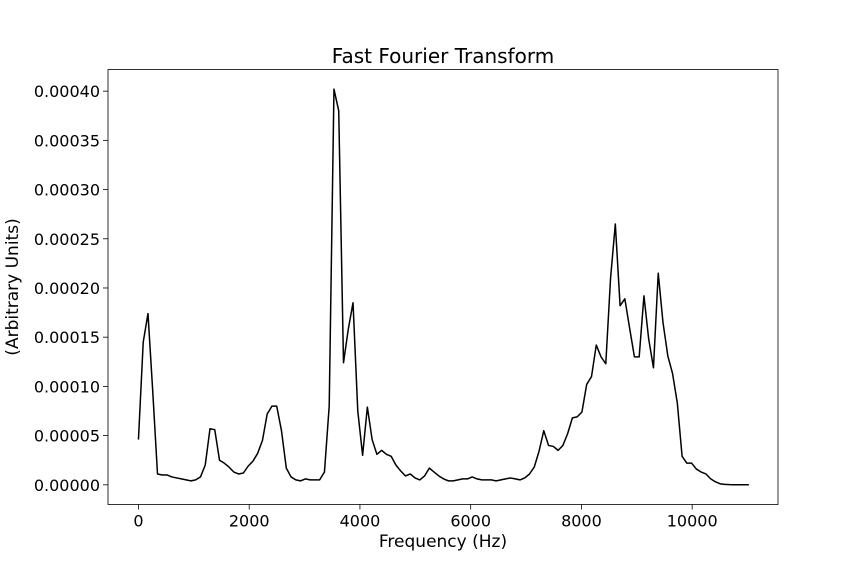 The height and width of the screenshot is (576, 864). I want to click on y-tick-label: 0.00035, so click(67, 140).